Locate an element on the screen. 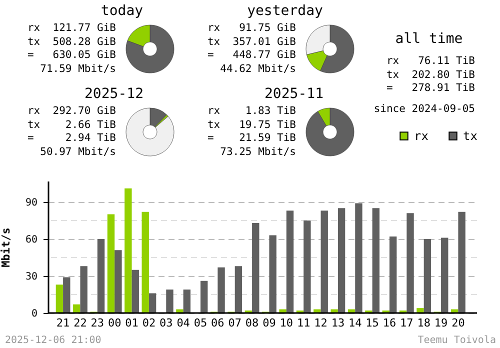  x-tick-label: 13 is located at coordinates (338, 323).